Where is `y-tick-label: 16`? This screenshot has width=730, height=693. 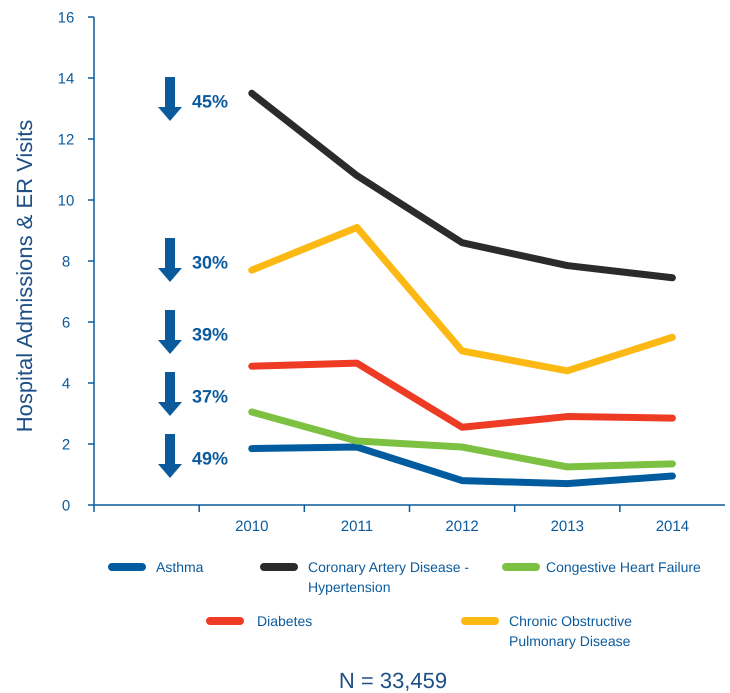 y-tick-label: 16 is located at coordinates (66, 17).